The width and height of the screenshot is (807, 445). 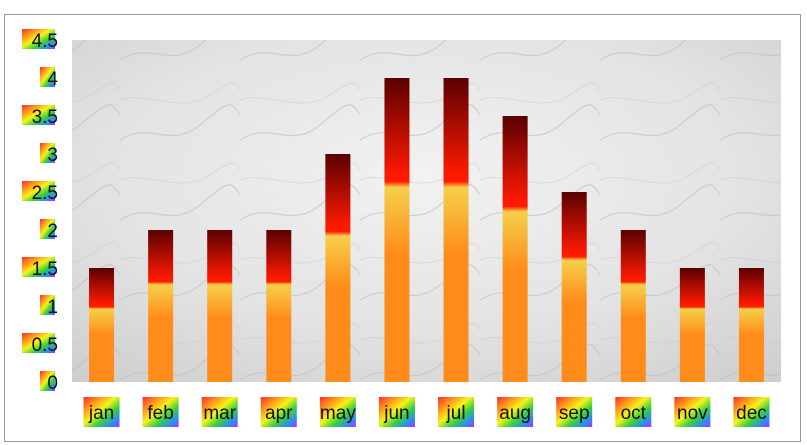 I want to click on x-tick-label: dec, so click(x=751, y=413).